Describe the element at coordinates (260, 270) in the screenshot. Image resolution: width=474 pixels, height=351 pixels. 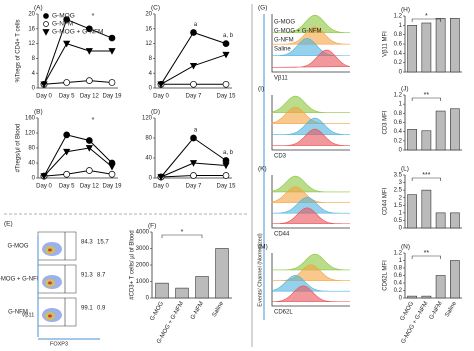
I see `y-axis-label: Events/ Channel (Normalized)` at that location.